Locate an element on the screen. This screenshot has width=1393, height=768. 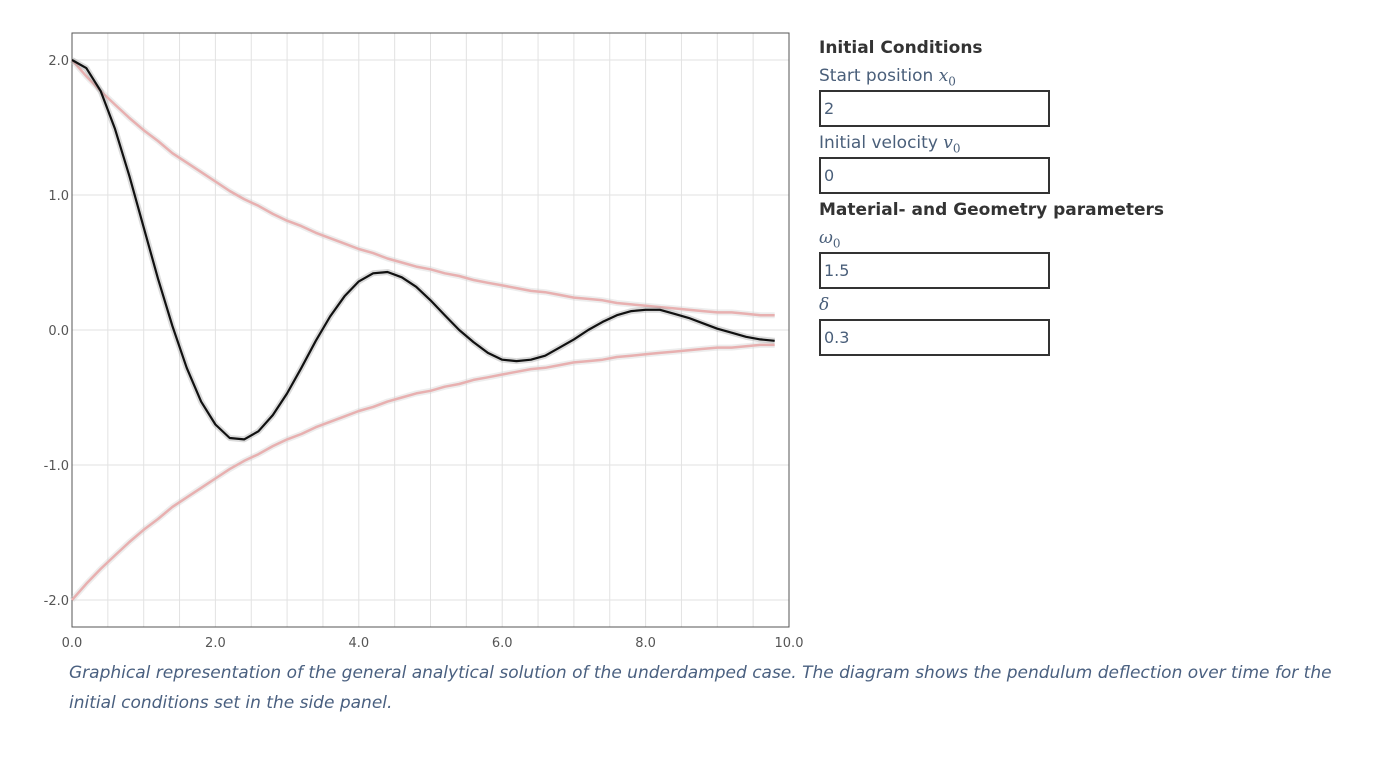
initial-velocity-text: Initial velocity is located at coordinates (878, 143).